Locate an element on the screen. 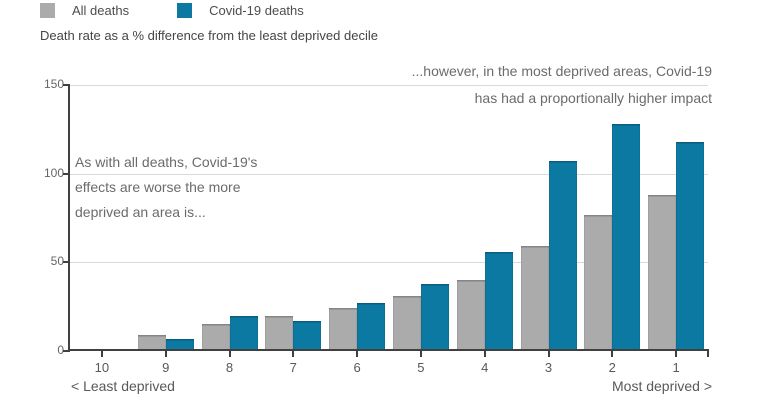 This screenshot has width=782, height=402. all-deaths-swatch-icon is located at coordinates (47, 10).